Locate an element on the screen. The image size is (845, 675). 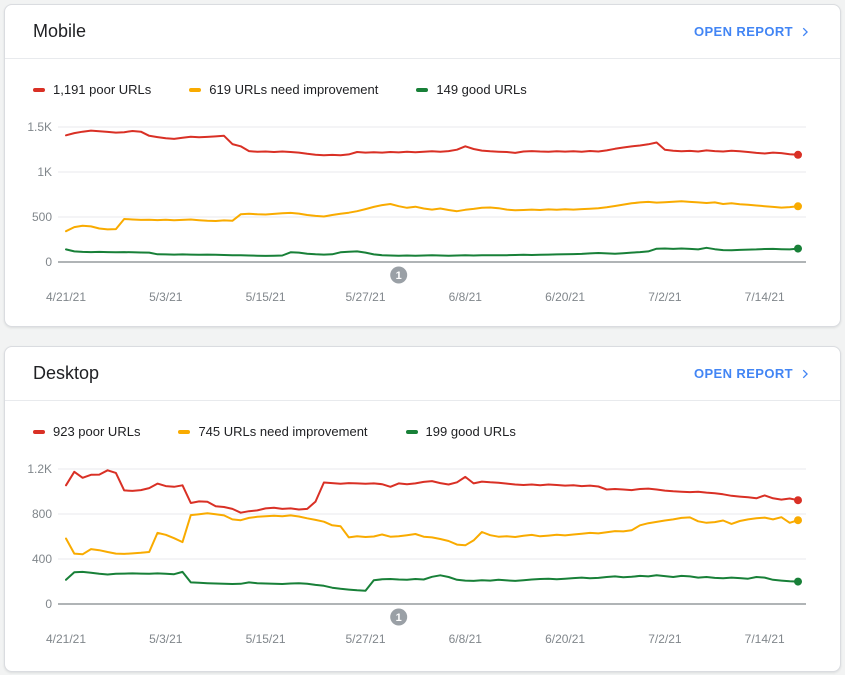
card-title: Mobile is located at coordinates (60, 31).